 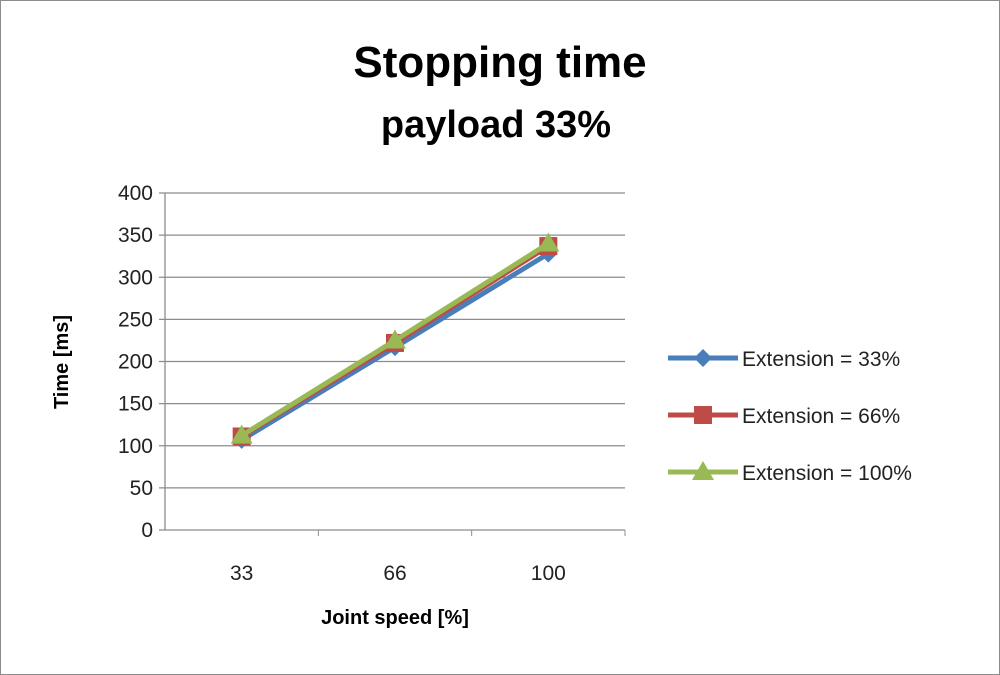 I want to click on x-tick-label: 100, so click(x=548, y=573).